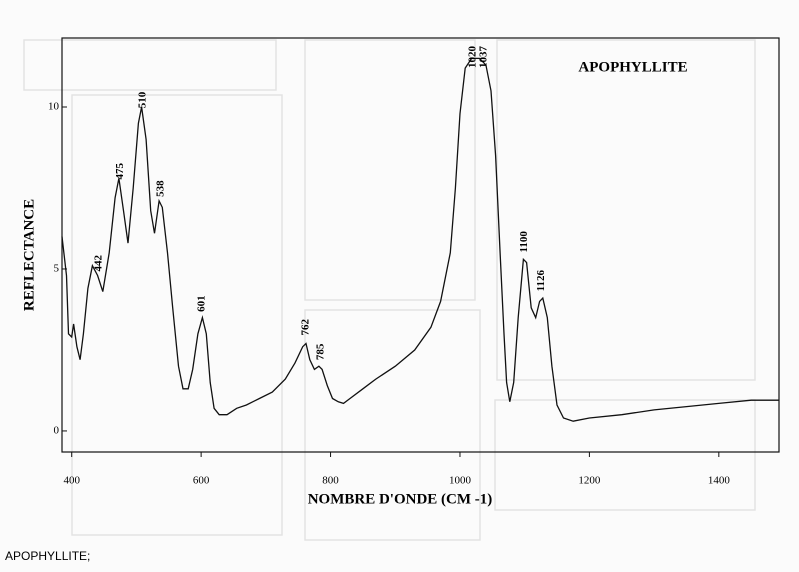 The width and height of the screenshot is (799, 572). I want to click on peak-label: 538, so click(161, 188).